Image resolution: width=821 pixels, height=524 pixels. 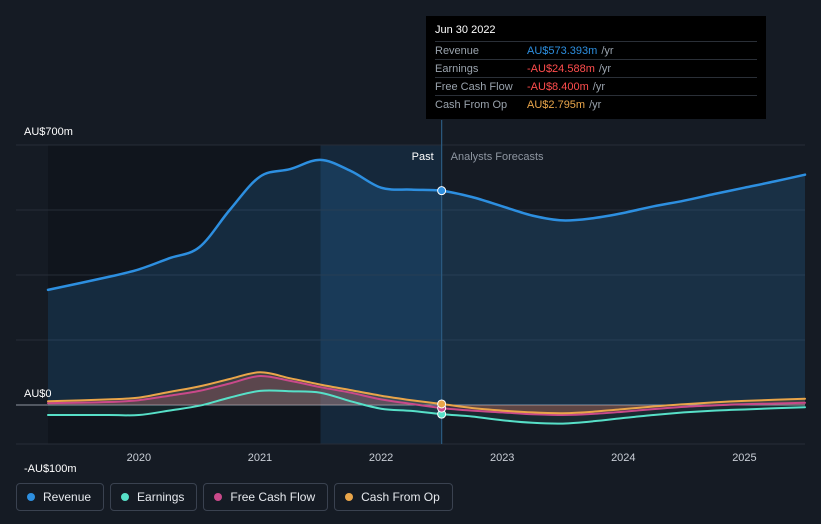 I want to click on legend-item-earnings: Earnings, so click(x=154, y=497).